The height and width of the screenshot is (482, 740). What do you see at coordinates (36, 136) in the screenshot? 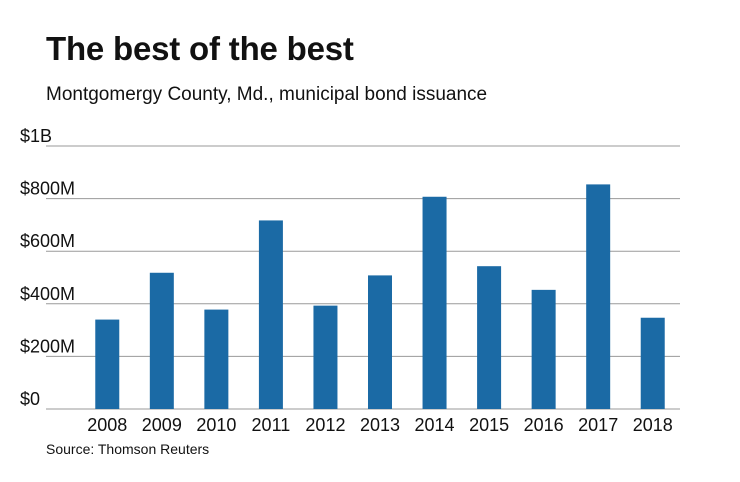
I see `y-tick-label: $1B` at bounding box center [36, 136].